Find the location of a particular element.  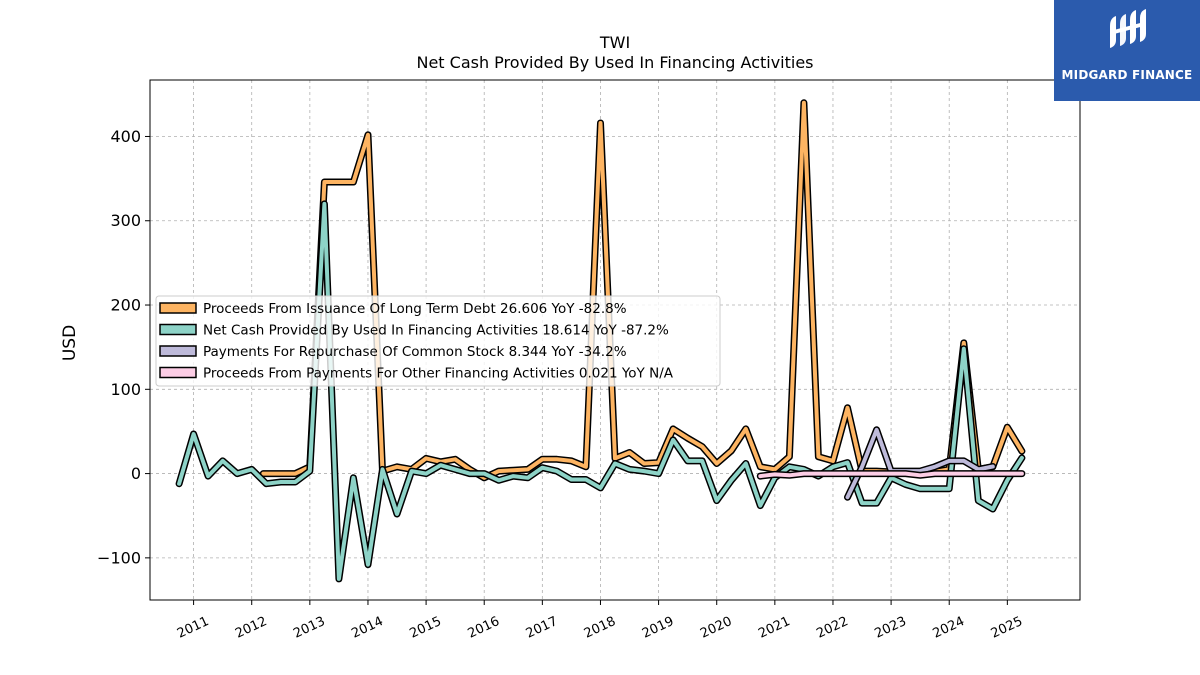

x-tick-label: 2023 is located at coordinates (890, 628).